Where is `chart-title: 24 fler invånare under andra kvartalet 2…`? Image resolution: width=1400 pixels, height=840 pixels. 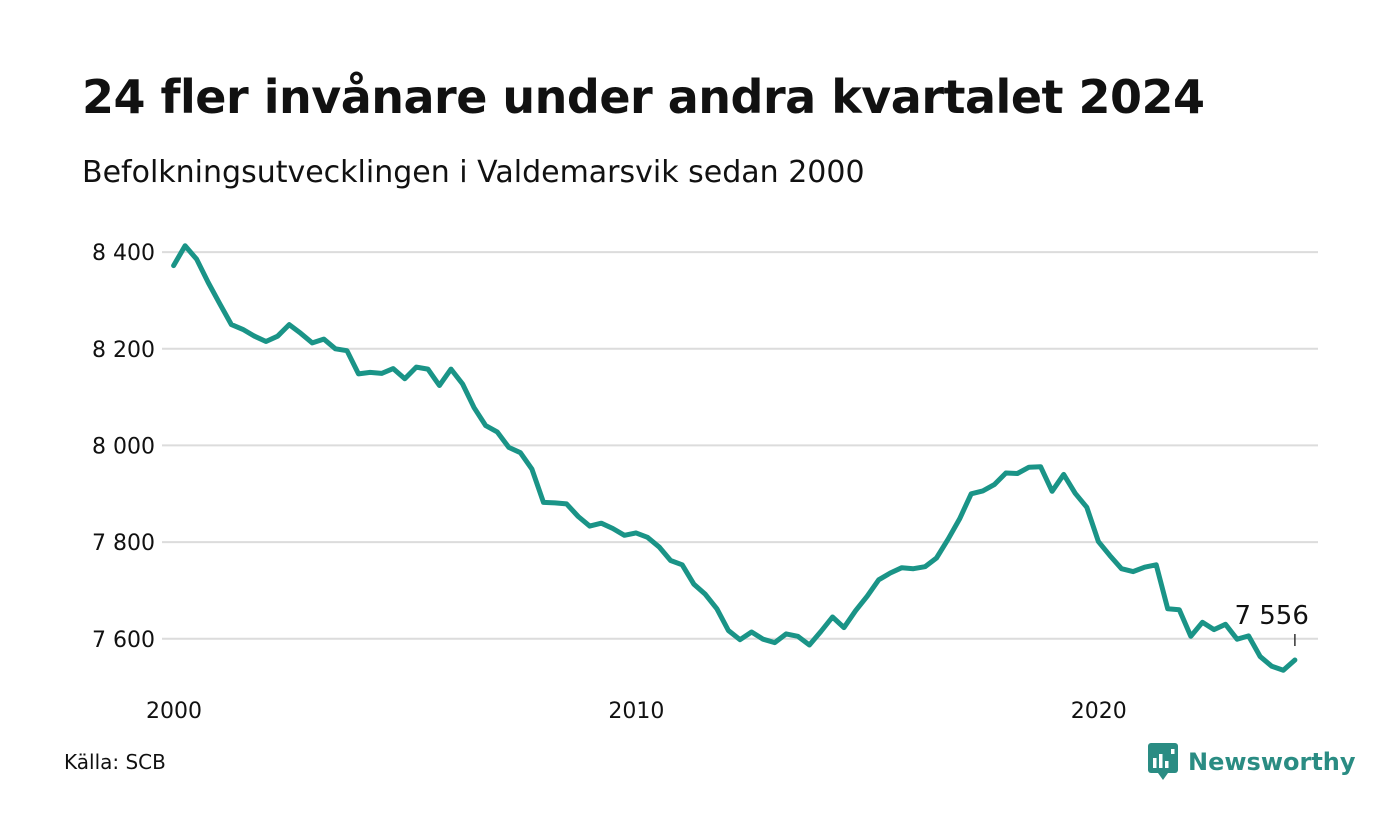 chart-title: 24 fler invånare under andra kvartalet 2… is located at coordinates (643, 97).